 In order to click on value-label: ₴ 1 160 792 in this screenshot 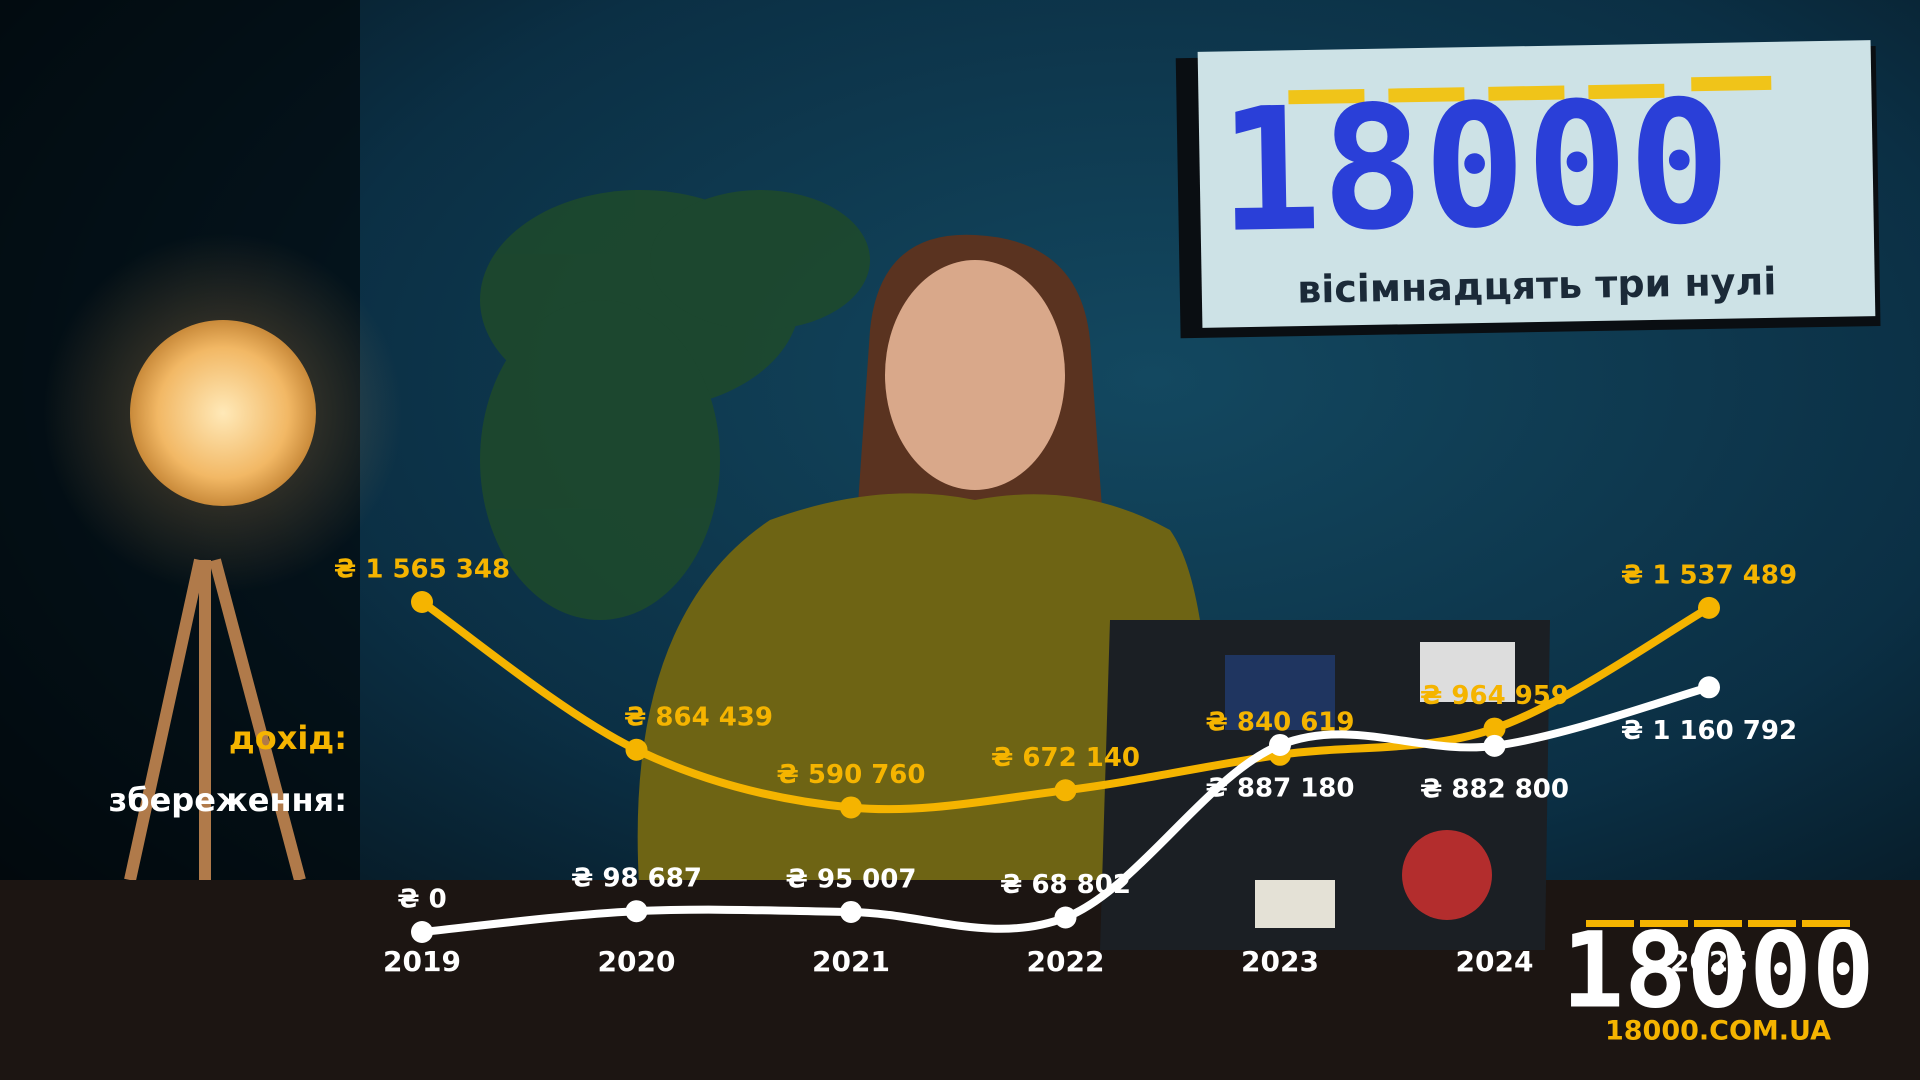, I will do `click(1709, 731)`.